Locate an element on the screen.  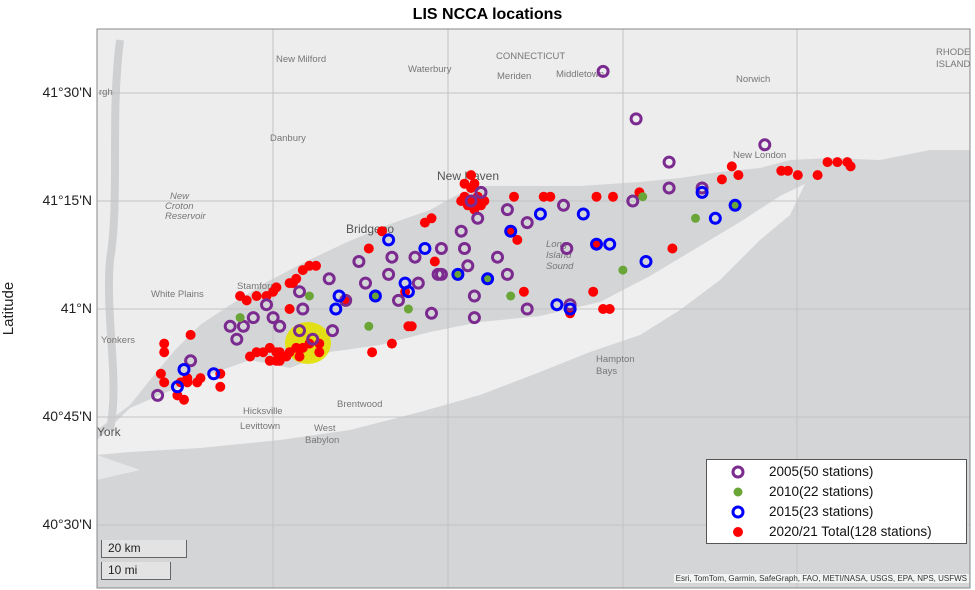
place-label: CONNECTICUT is located at coordinates (530, 56).